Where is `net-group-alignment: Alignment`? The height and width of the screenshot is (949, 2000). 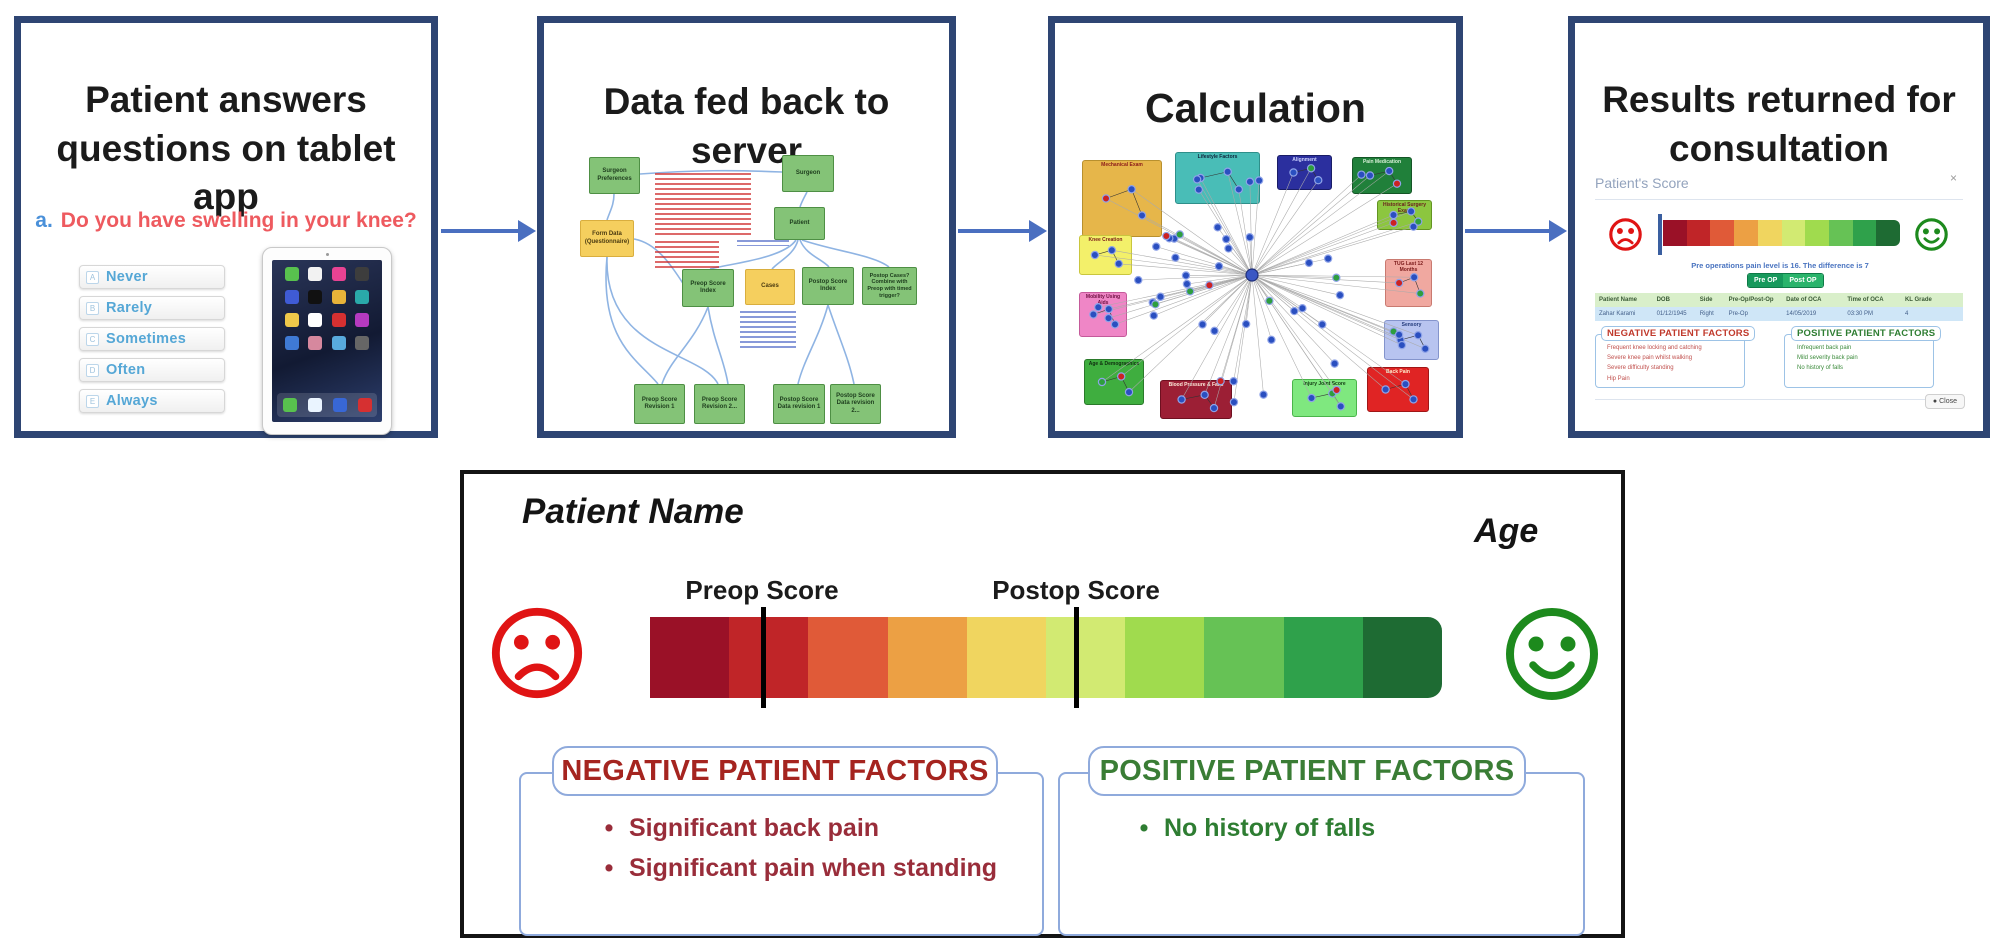
net-group-alignment: Alignment is located at coordinates (1304, 172).